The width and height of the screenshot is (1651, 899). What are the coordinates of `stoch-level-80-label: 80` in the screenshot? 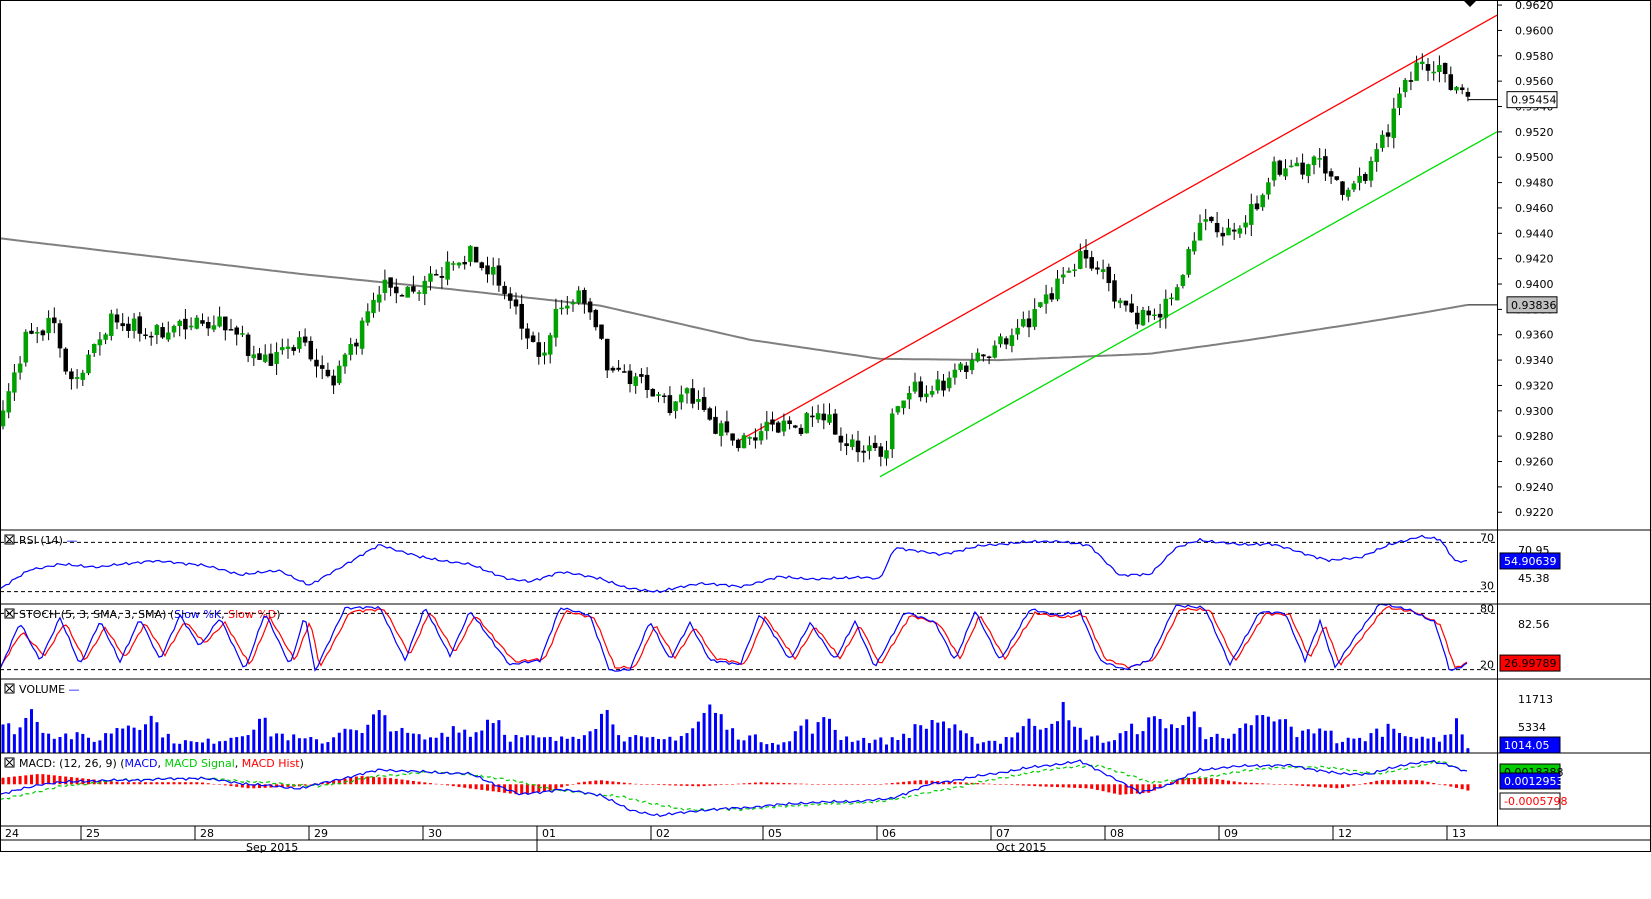 It's located at (1487, 608).